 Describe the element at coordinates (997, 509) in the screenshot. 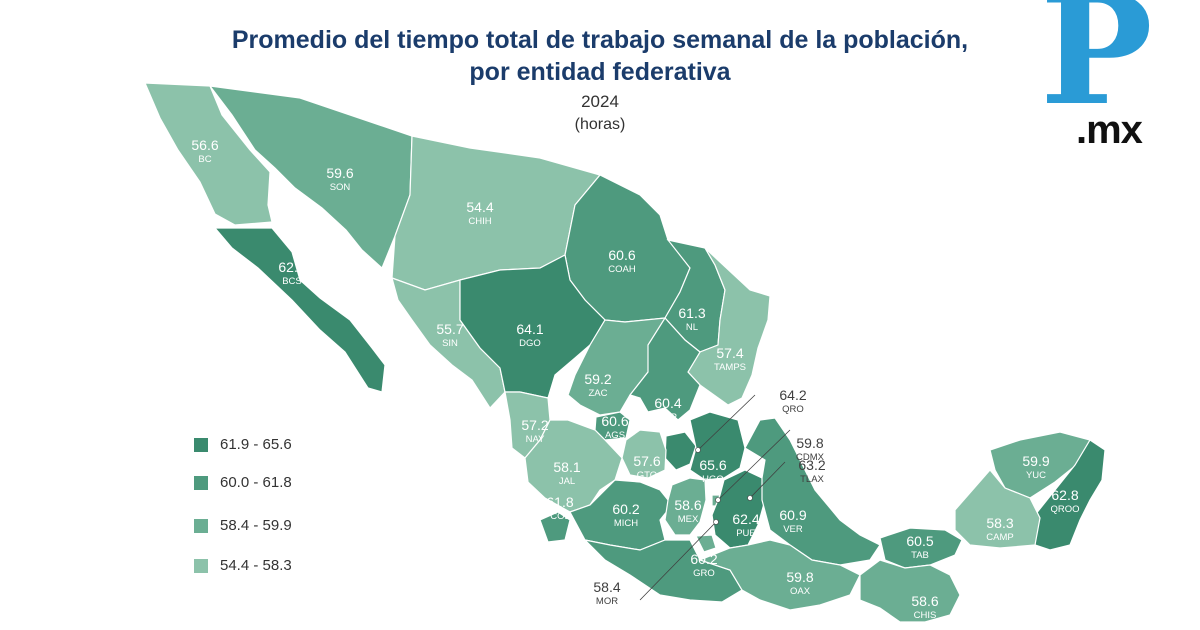

I see `state-camp` at that location.